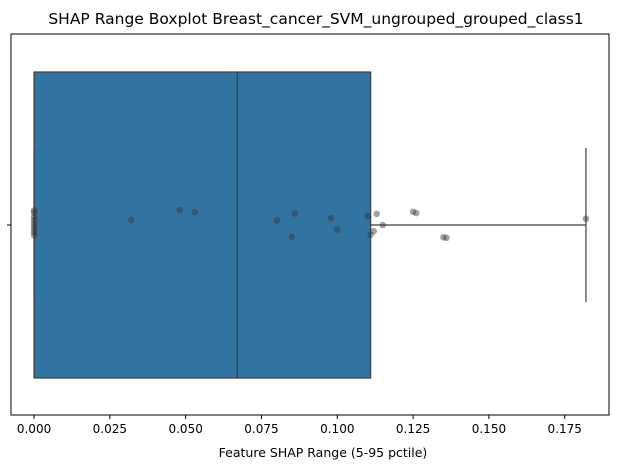 This screenshot has height=470, width=630. Describe the element at coordinates (413, 429) in the screenshot. I see `x-tick-label: 0.125` at that location.